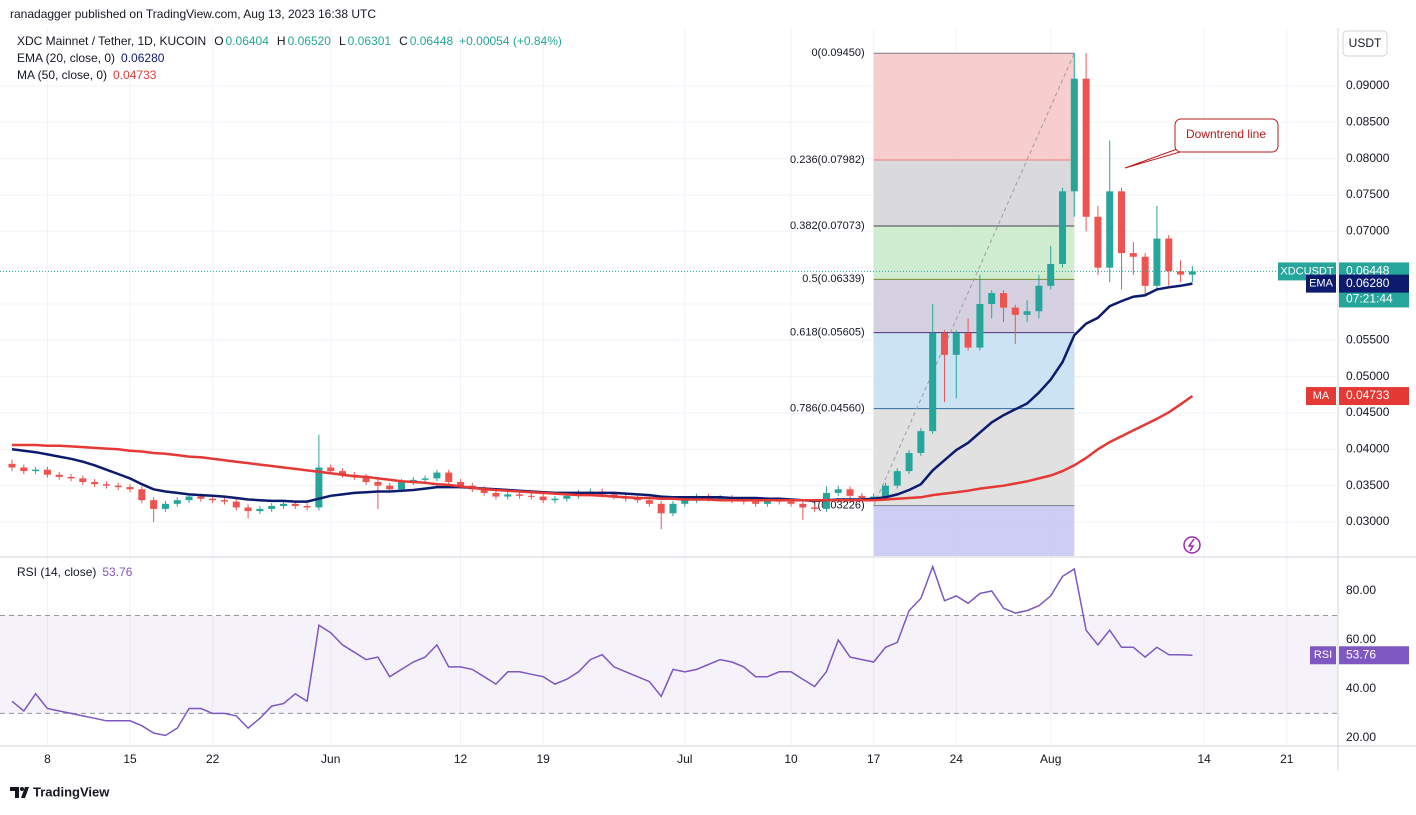 The width and height of the screenshot is (1416, 815). Describe the element at coordinates (1368, 271) in the screenshot. I see `price-tag-price: 0.06448` at that location.